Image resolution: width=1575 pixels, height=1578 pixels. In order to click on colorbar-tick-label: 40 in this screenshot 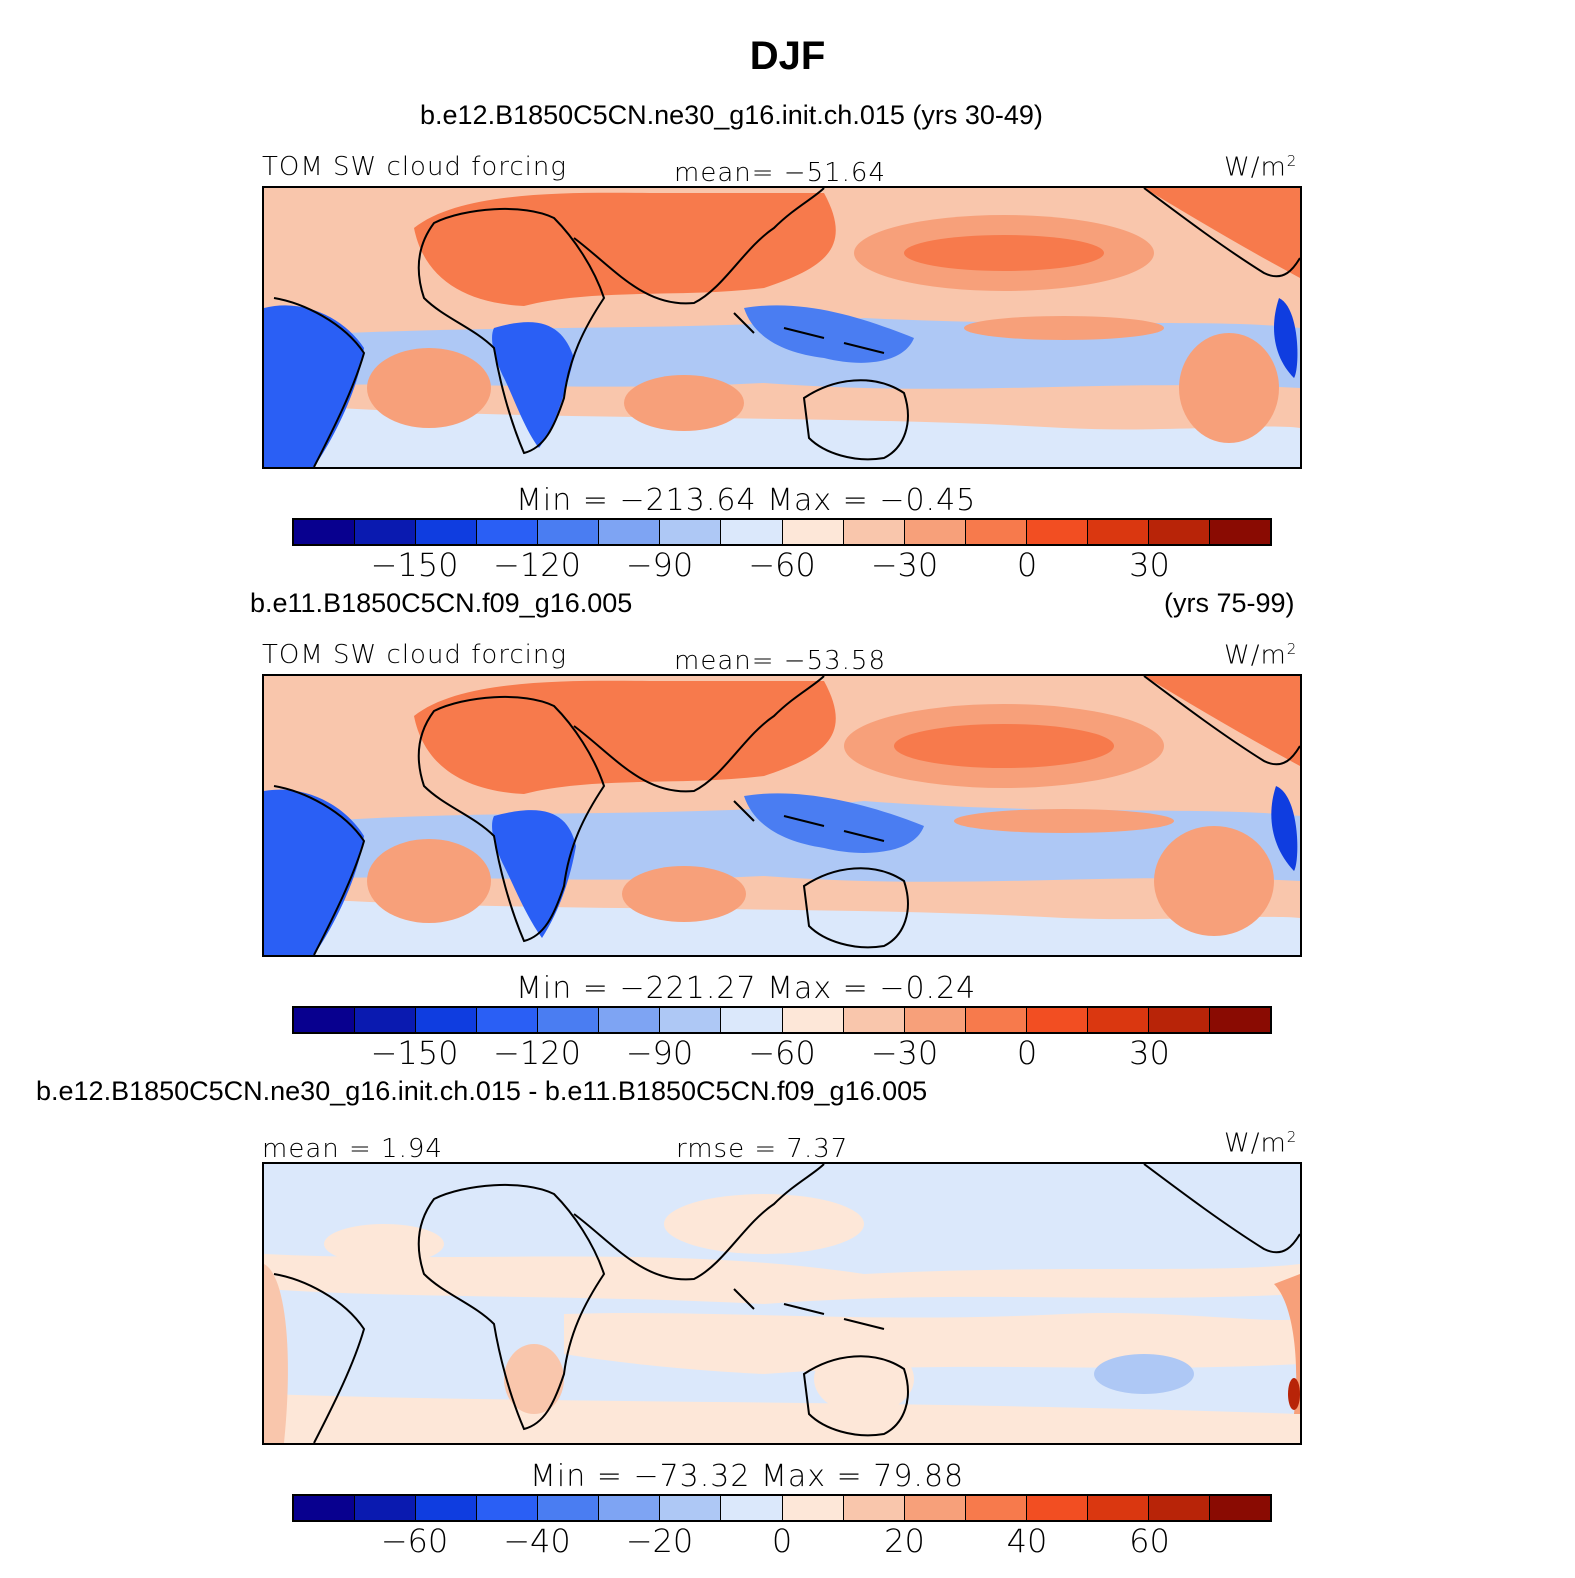, I will do `click(1027, 1541)`.